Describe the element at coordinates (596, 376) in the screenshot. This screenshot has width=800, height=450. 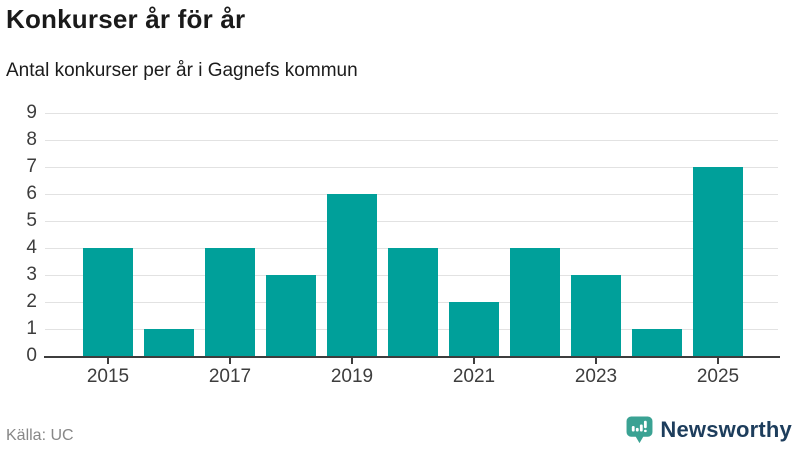
I see `x-axis-label-2023: 2023` at that location.